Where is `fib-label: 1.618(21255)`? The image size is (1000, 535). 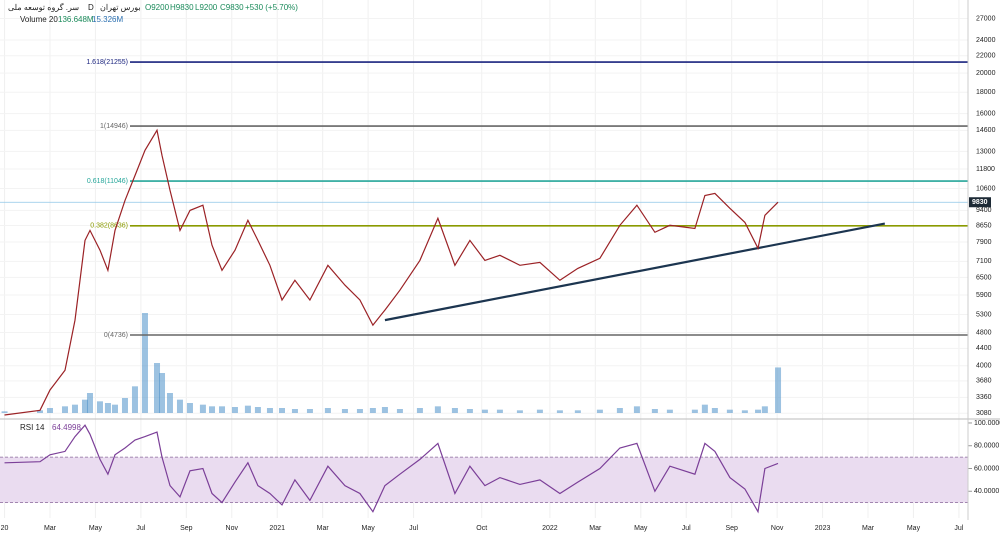
fib-label: 1.618(21255) is located at coordinates (107, 62).